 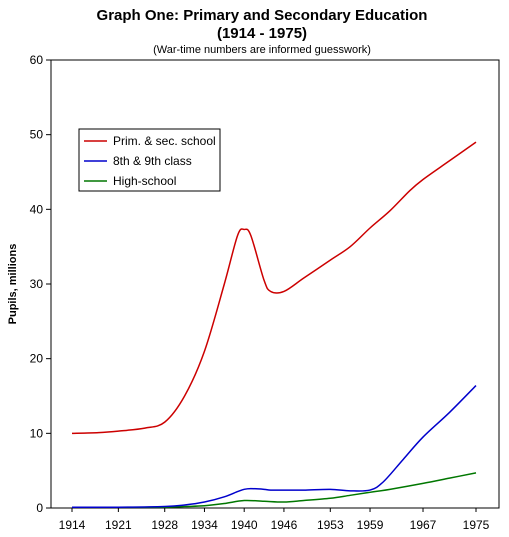 What do you see at coordinates (330, 525) in the screenshot?
I see `x-tick-label: 1953` at bounding box center [330, 525].